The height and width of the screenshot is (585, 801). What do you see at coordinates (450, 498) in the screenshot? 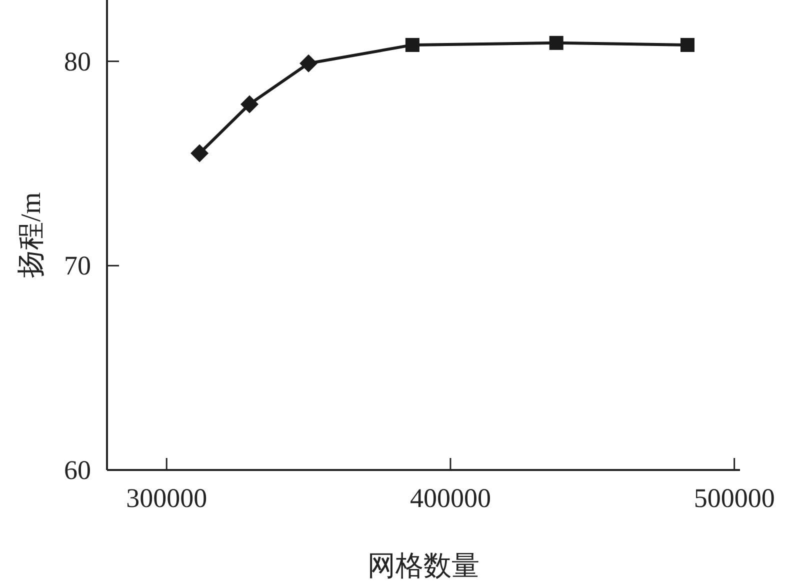
I see `x-tick-label: 400000` at bounding box center [450, 498].